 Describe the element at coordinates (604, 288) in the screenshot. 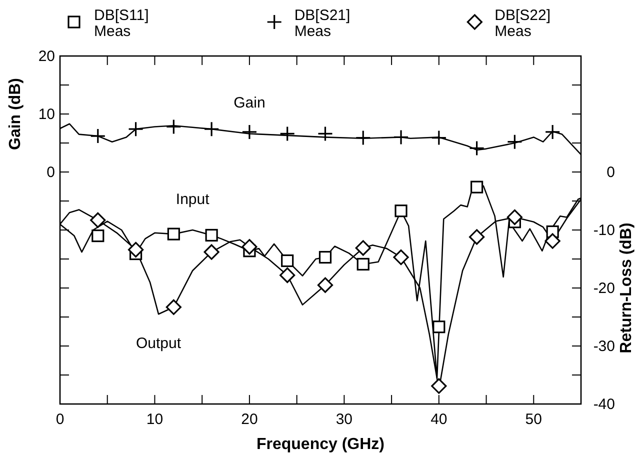

I see `y2-tick-label: -20` at that location.